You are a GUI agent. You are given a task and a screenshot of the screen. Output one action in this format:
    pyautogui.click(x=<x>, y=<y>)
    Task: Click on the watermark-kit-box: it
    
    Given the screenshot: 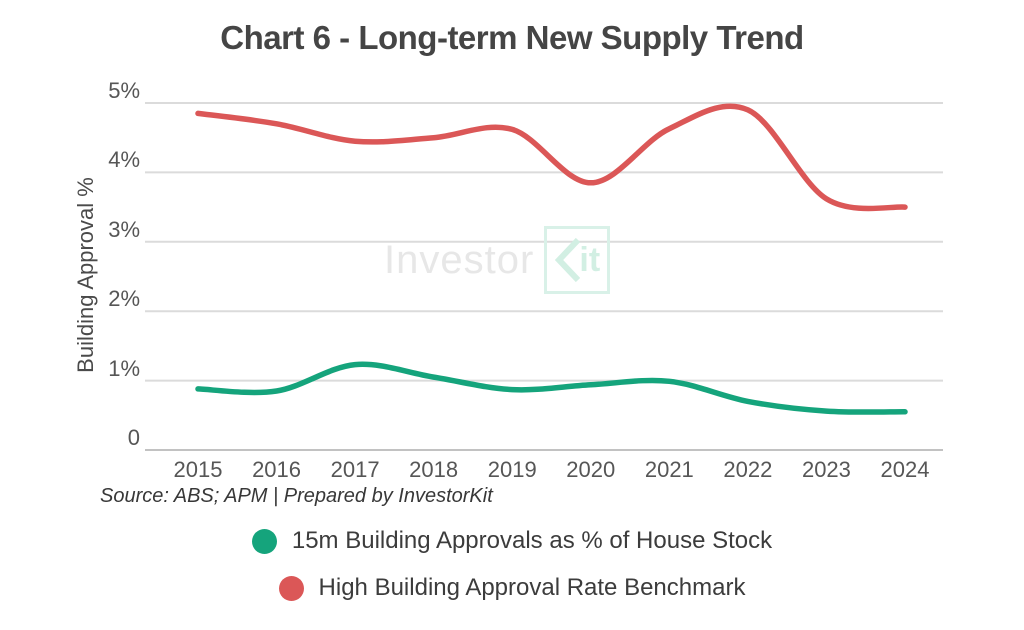 What is the action you would take?
    pyautogui.click(x=577, y=260)
    